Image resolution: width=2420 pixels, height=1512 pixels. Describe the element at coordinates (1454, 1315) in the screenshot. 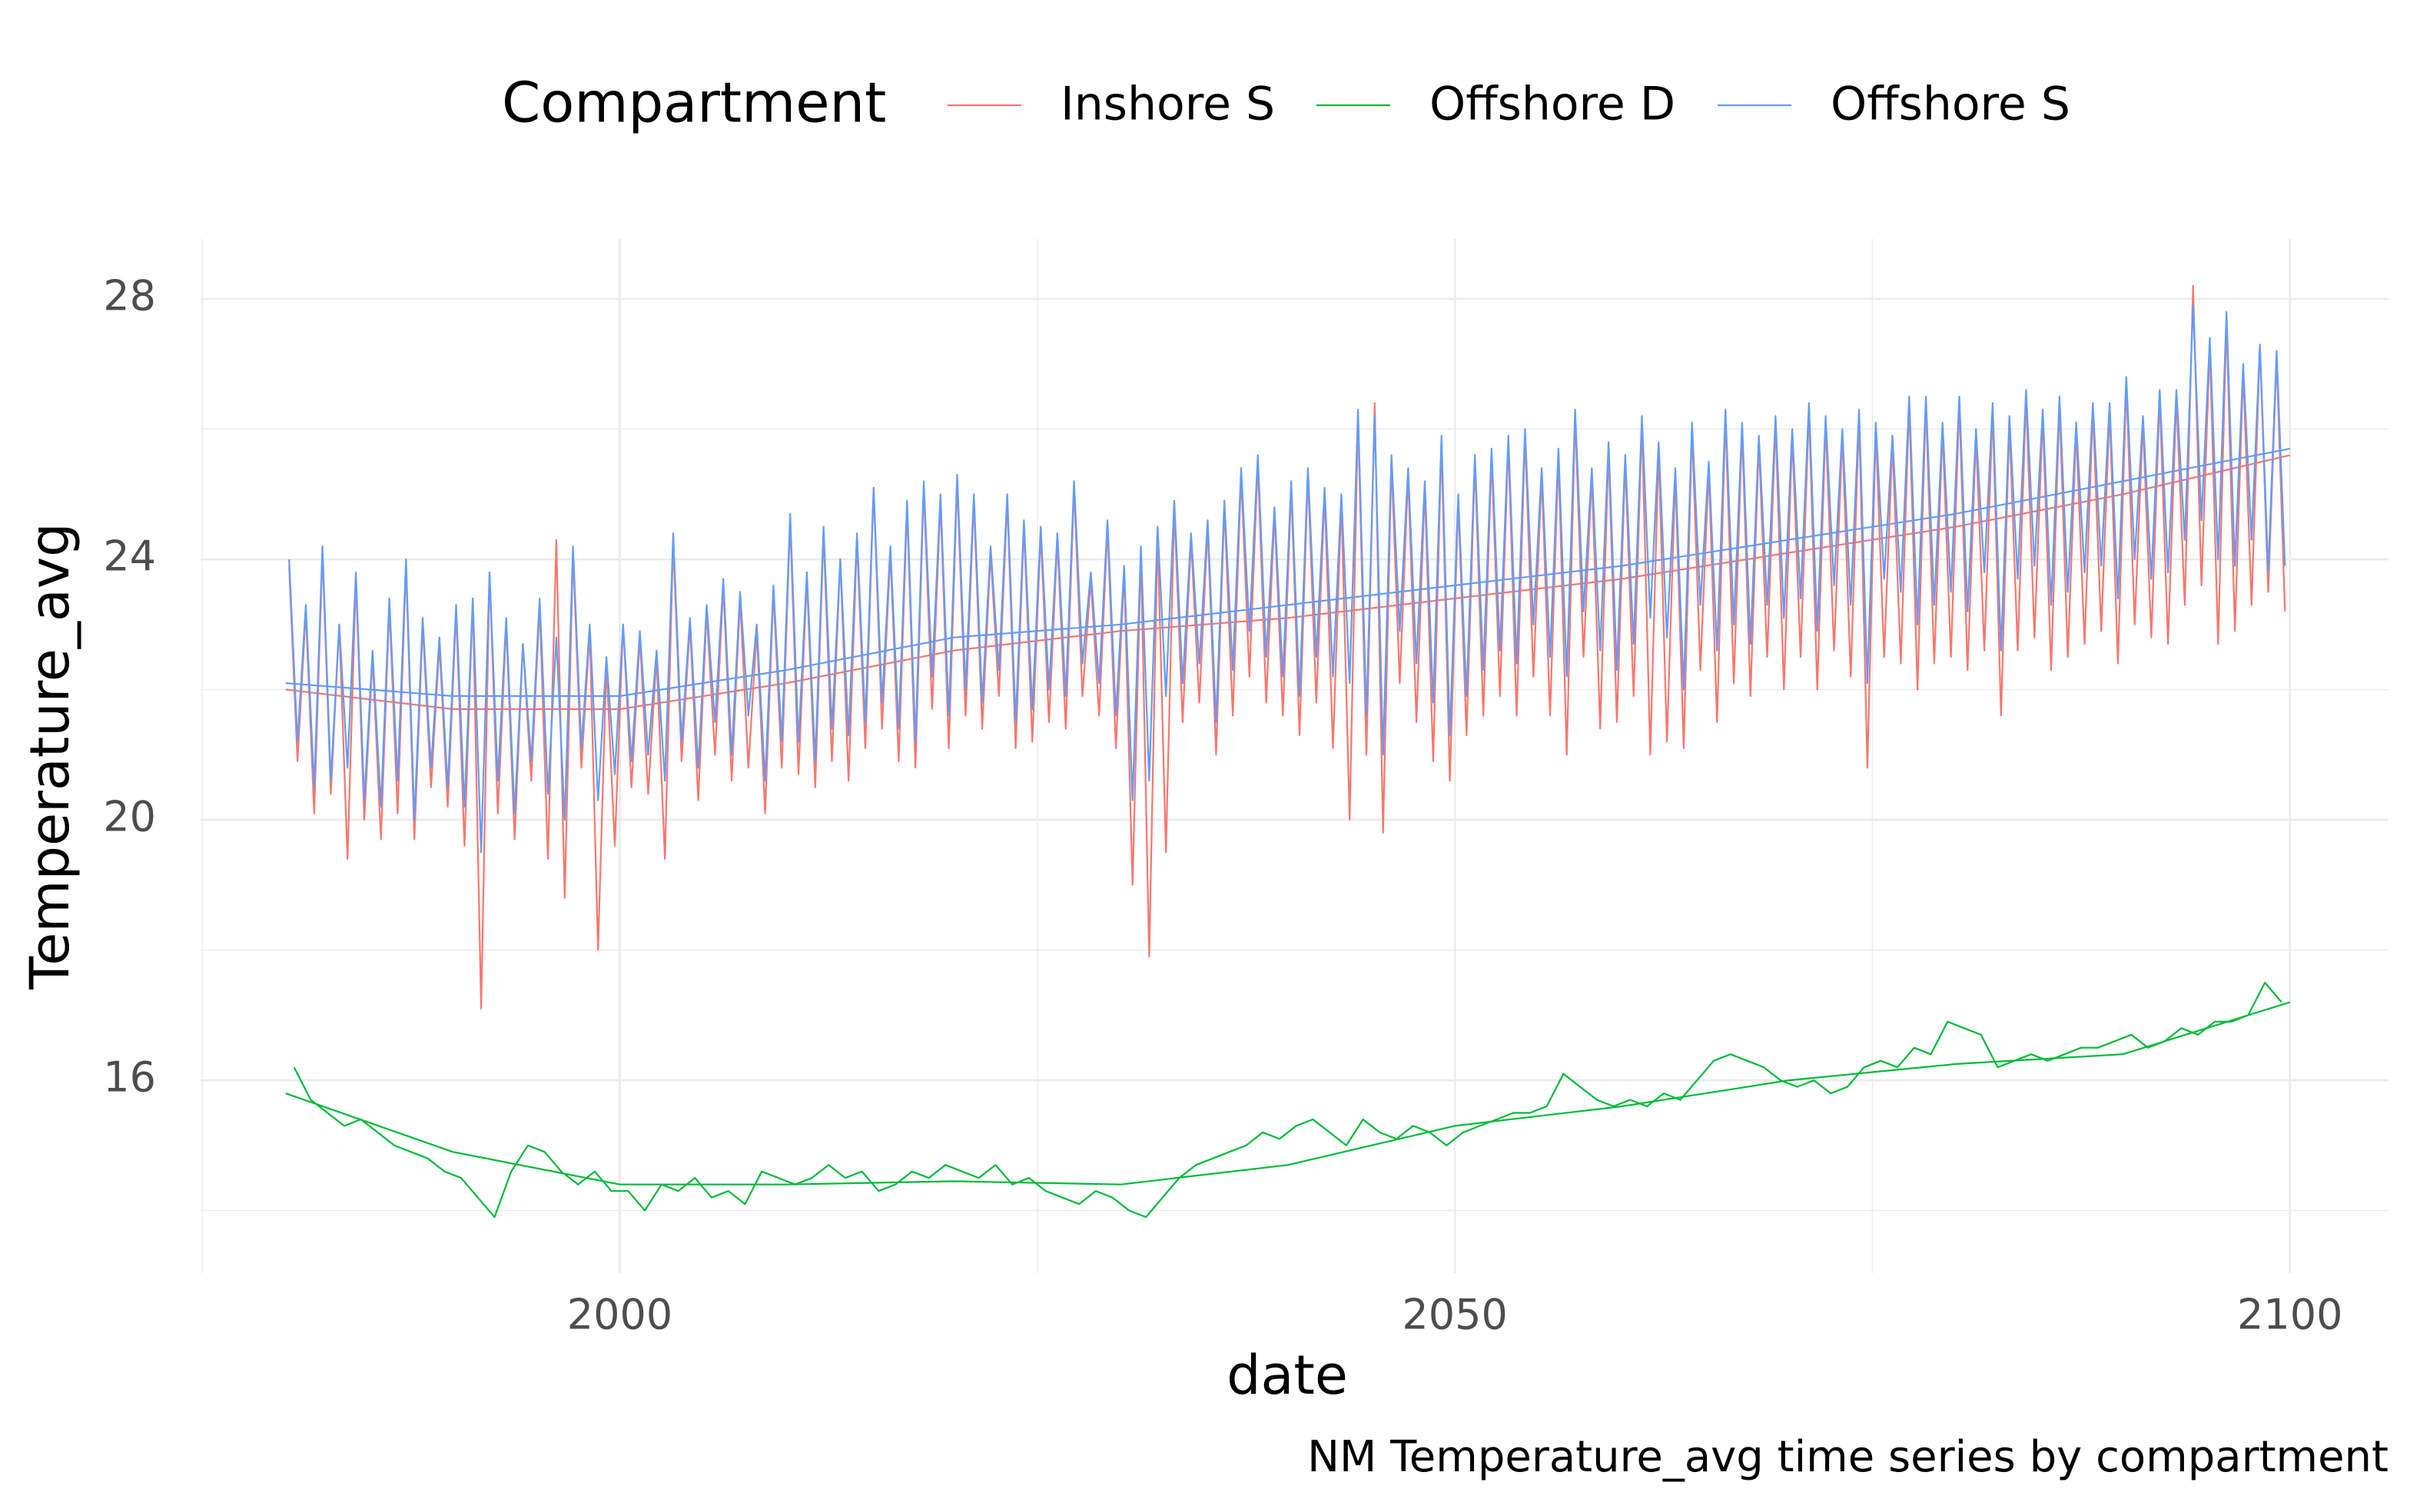

I see `x-tick-label: 2050` at that location.